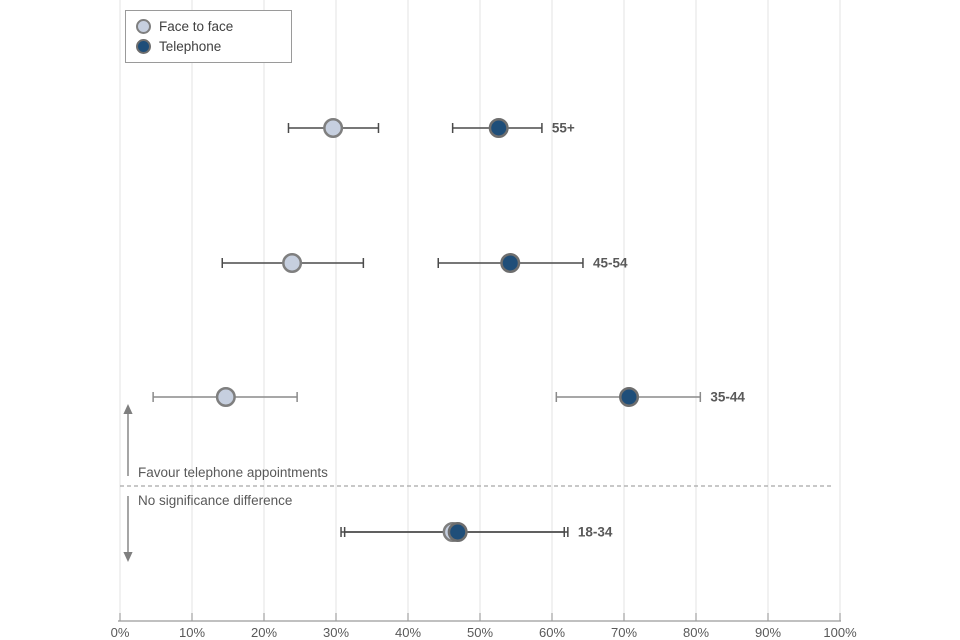  Describe the element at coordinates (408, 632) in the screenshot. I see `x-tick-label: 40%` at that location.